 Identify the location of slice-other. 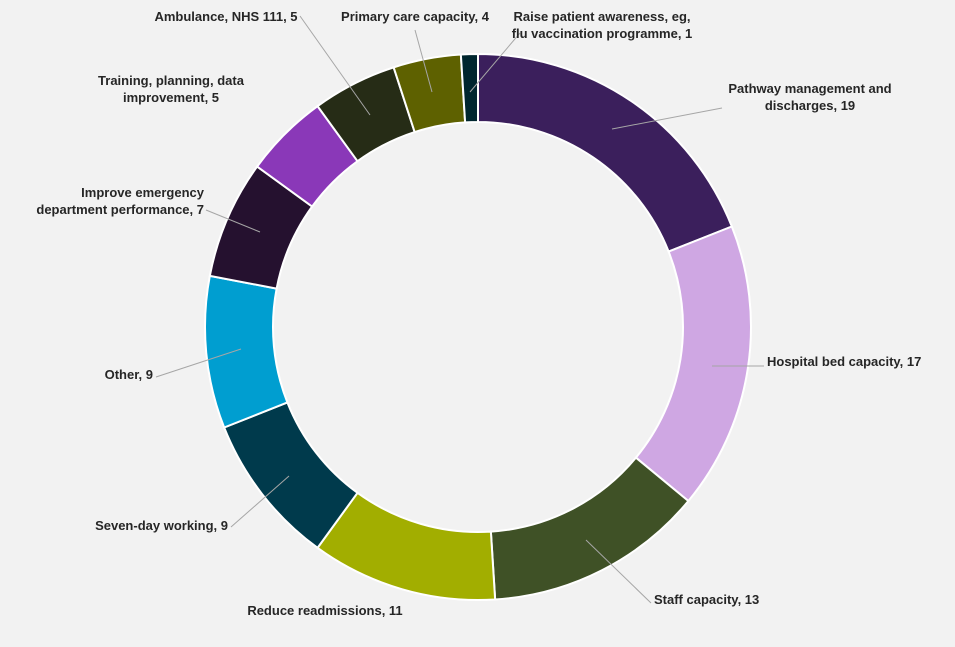
(246, 351).